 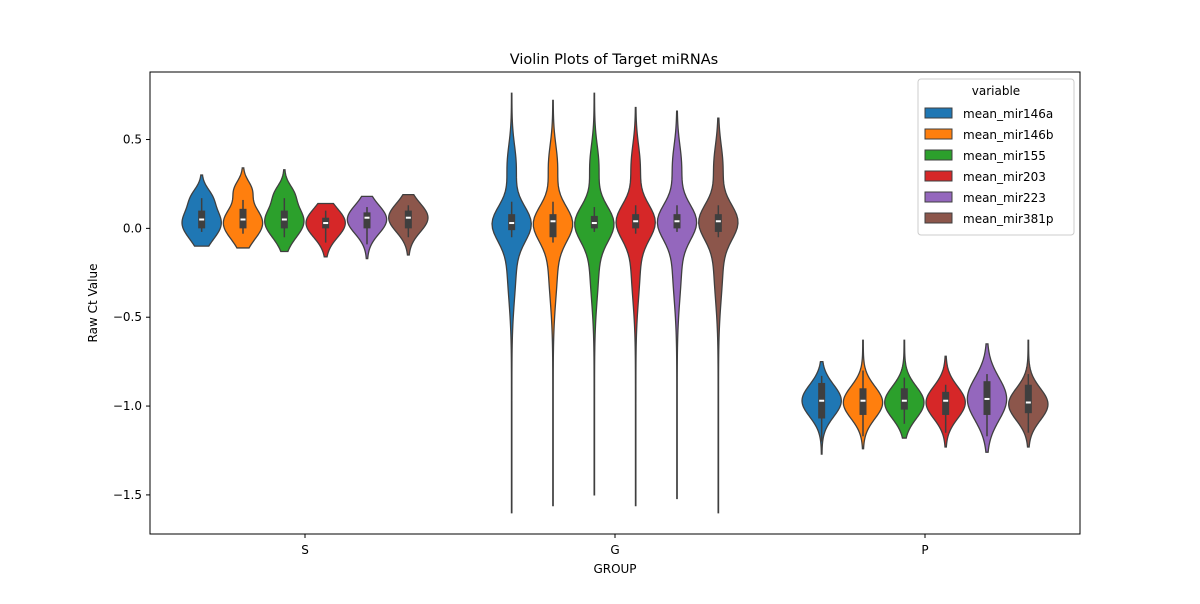 I want to click on y-axis: −1.5 −1.0 −0.5 0.0 0.5, so click(x=131, y=317).